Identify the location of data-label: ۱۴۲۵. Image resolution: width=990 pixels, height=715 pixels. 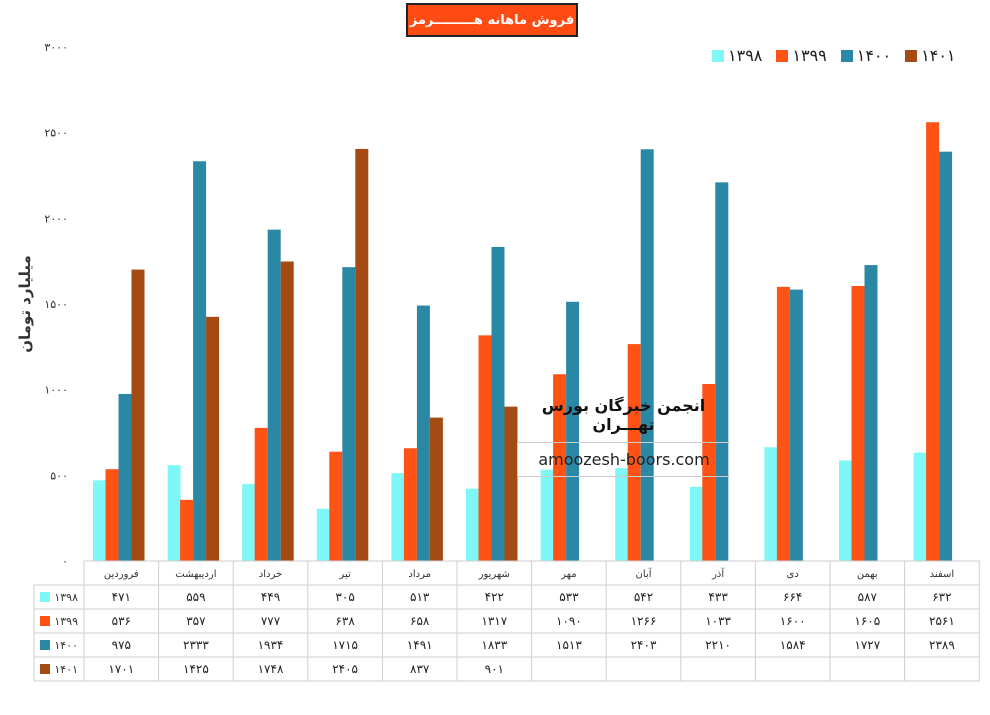
(196, 669).